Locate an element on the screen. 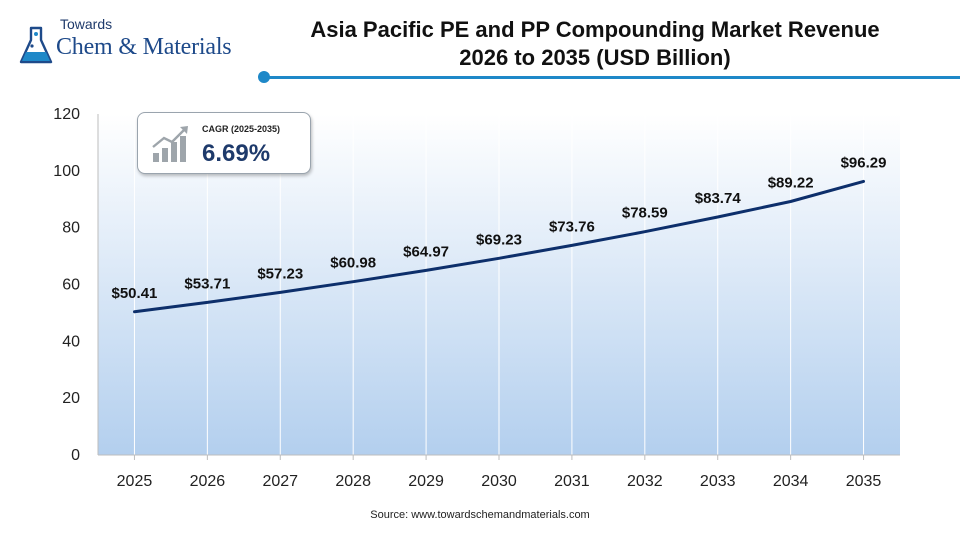 Image resolution: width=960 pixels, height=540 pixels. title-underline-dot is located at coordinates (264, 77).